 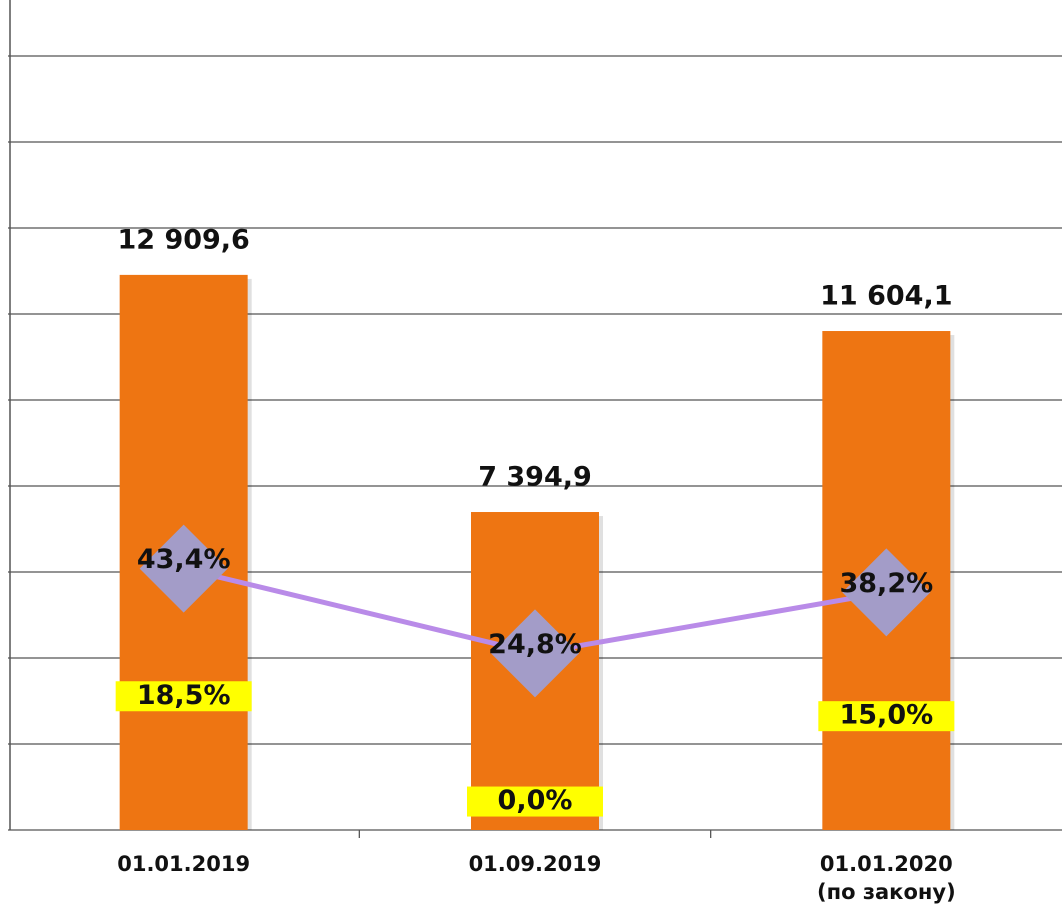 What do you see at coordinates (886, 296) in the screenshot?
I see `bar-value-label: 11 604,1` at bounding box center [886, 296].